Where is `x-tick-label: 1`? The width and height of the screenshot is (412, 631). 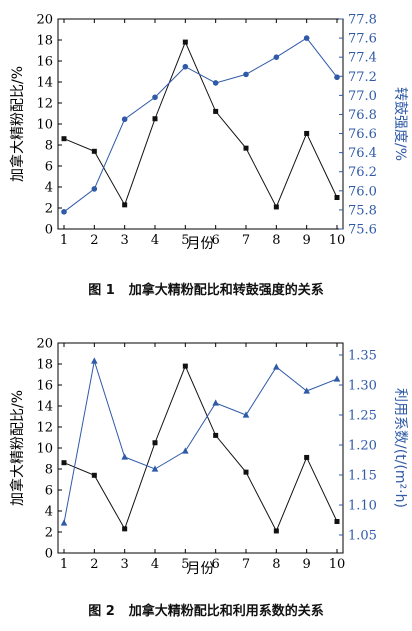 x-tick-label: 1 is located at coordinates (64, 240).